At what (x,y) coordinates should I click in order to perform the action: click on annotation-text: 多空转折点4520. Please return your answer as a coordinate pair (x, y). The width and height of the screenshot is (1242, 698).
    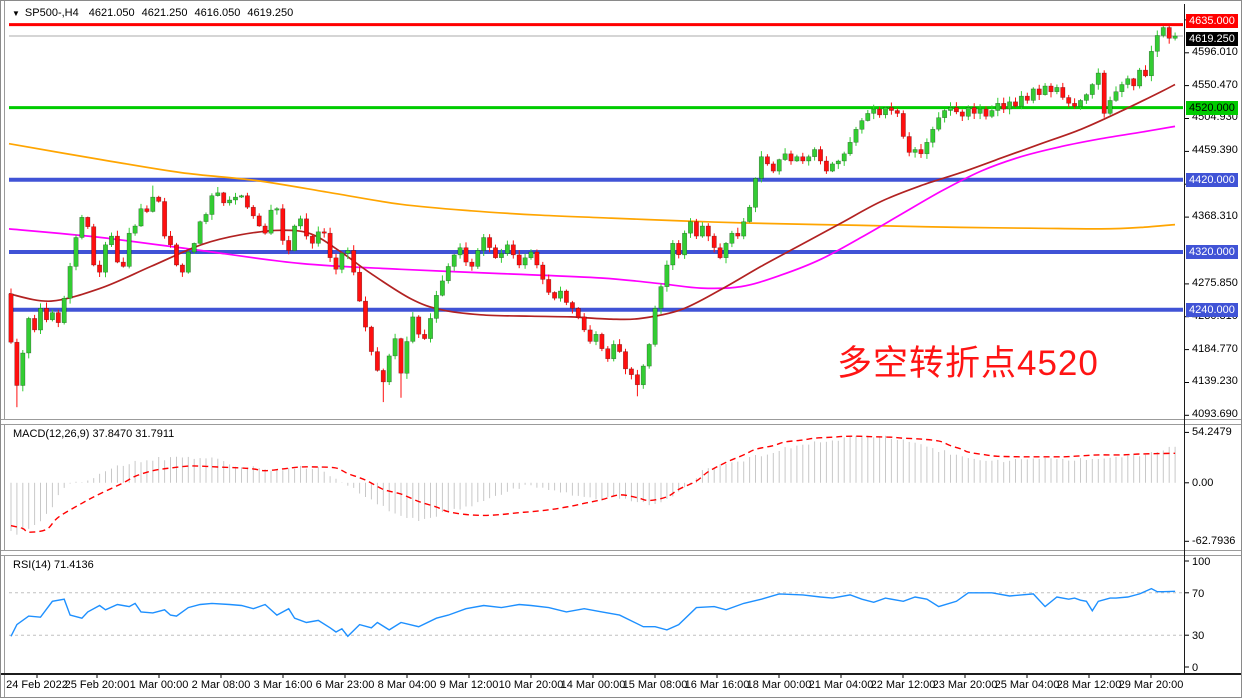
    Looking at the image, I should click on (968, 363).